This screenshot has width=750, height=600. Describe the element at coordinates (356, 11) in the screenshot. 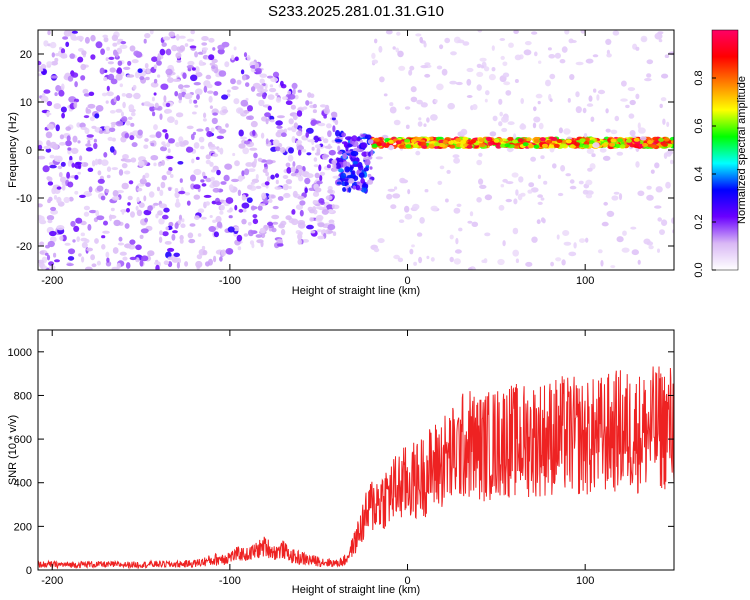

I see `figure-title: S233.2025.281.01.31.G10` at that location.